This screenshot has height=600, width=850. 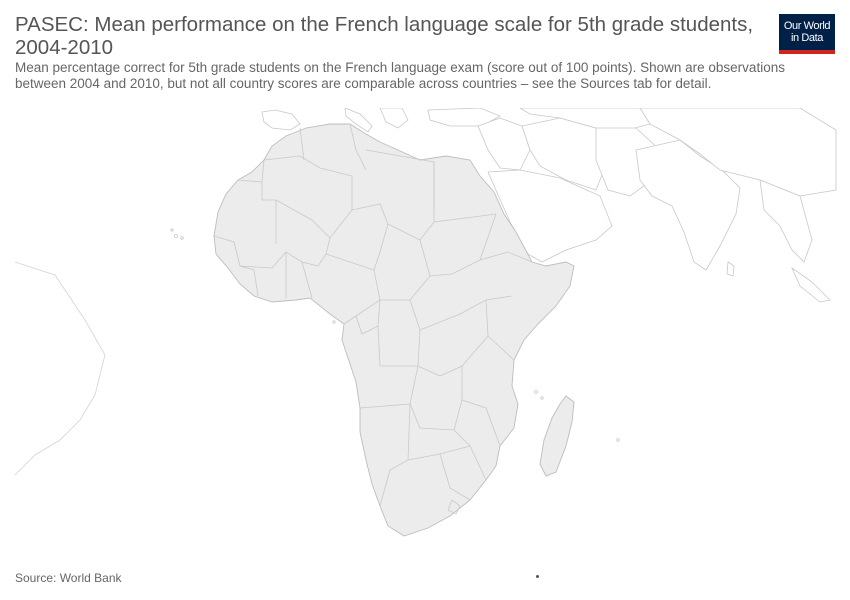 I want to click on spain-region, so click(x=281, y=120).